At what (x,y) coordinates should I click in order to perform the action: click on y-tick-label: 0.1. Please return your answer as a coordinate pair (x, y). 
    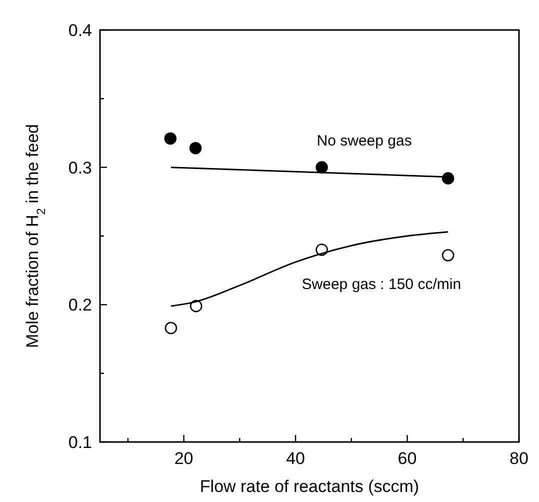
    Looking at the image, I should click on (80, 442).